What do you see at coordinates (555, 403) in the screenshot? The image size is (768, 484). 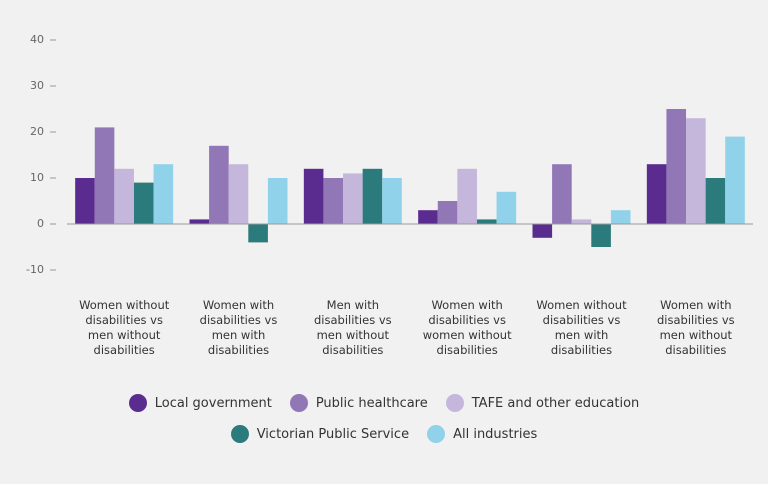 I see `legend-label: TAFE and other education` at bounding box center [555, 403].